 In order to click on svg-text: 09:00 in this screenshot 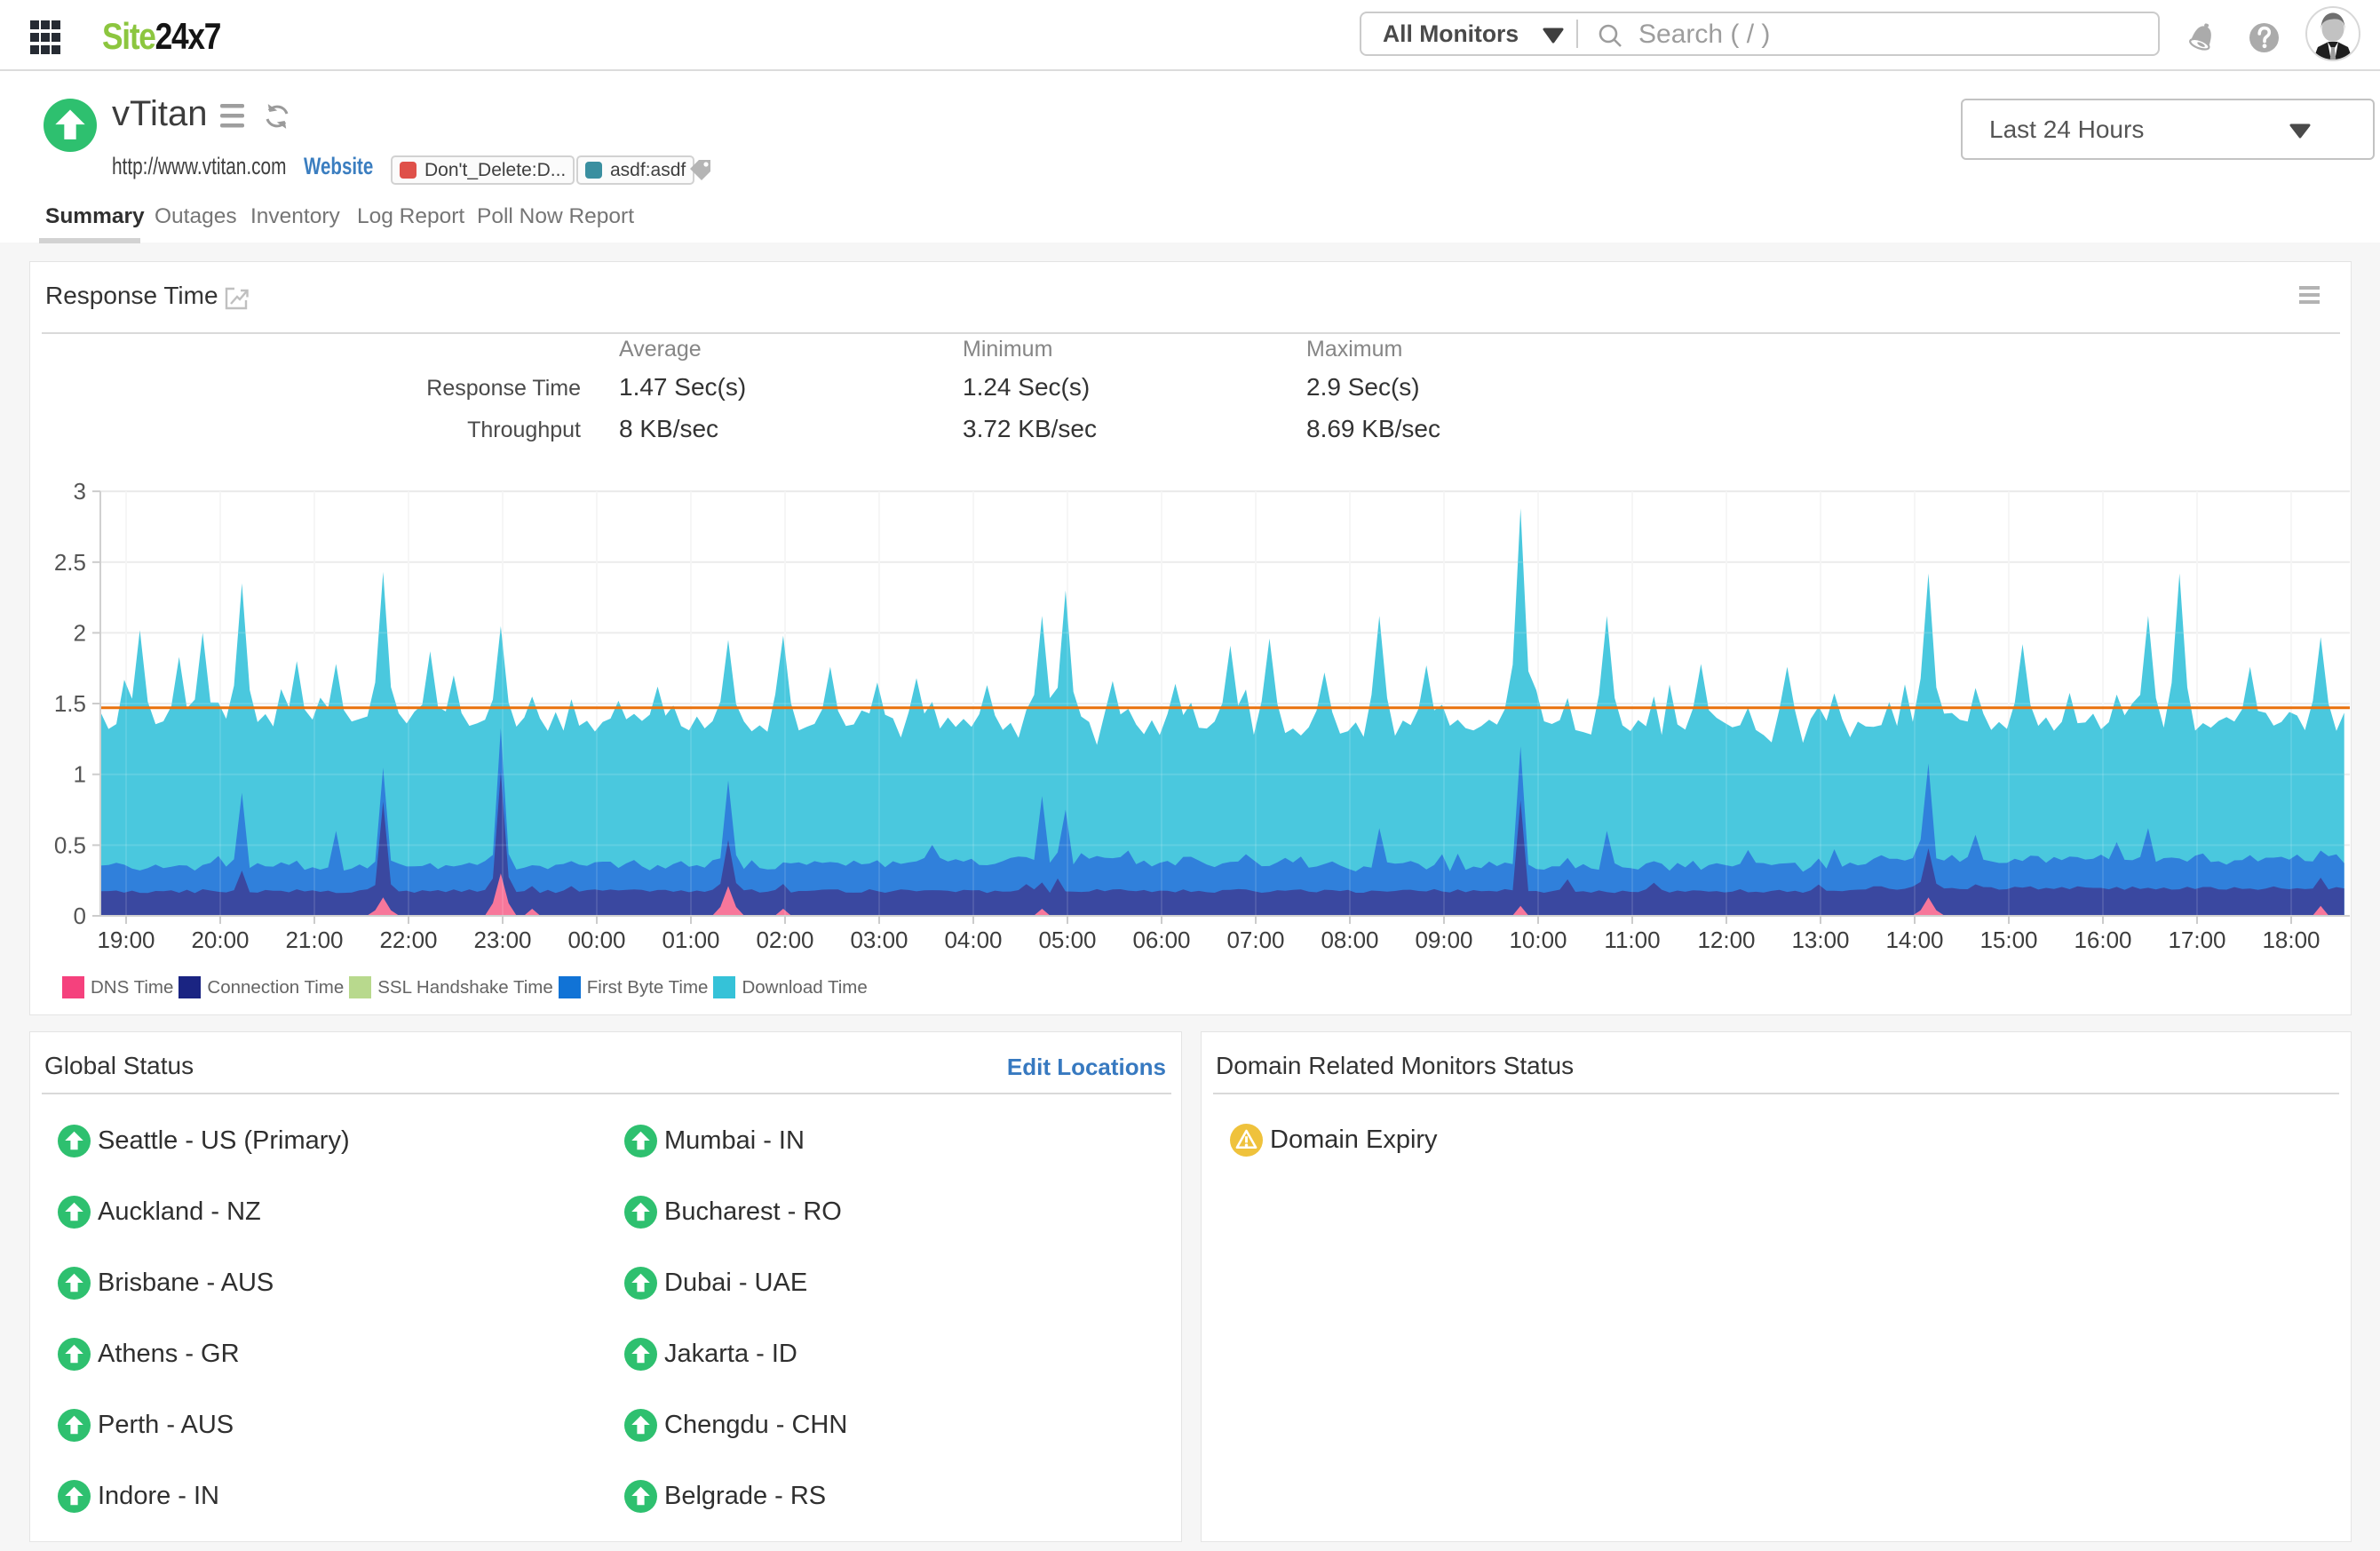, I will do `click(1443, 940)`.